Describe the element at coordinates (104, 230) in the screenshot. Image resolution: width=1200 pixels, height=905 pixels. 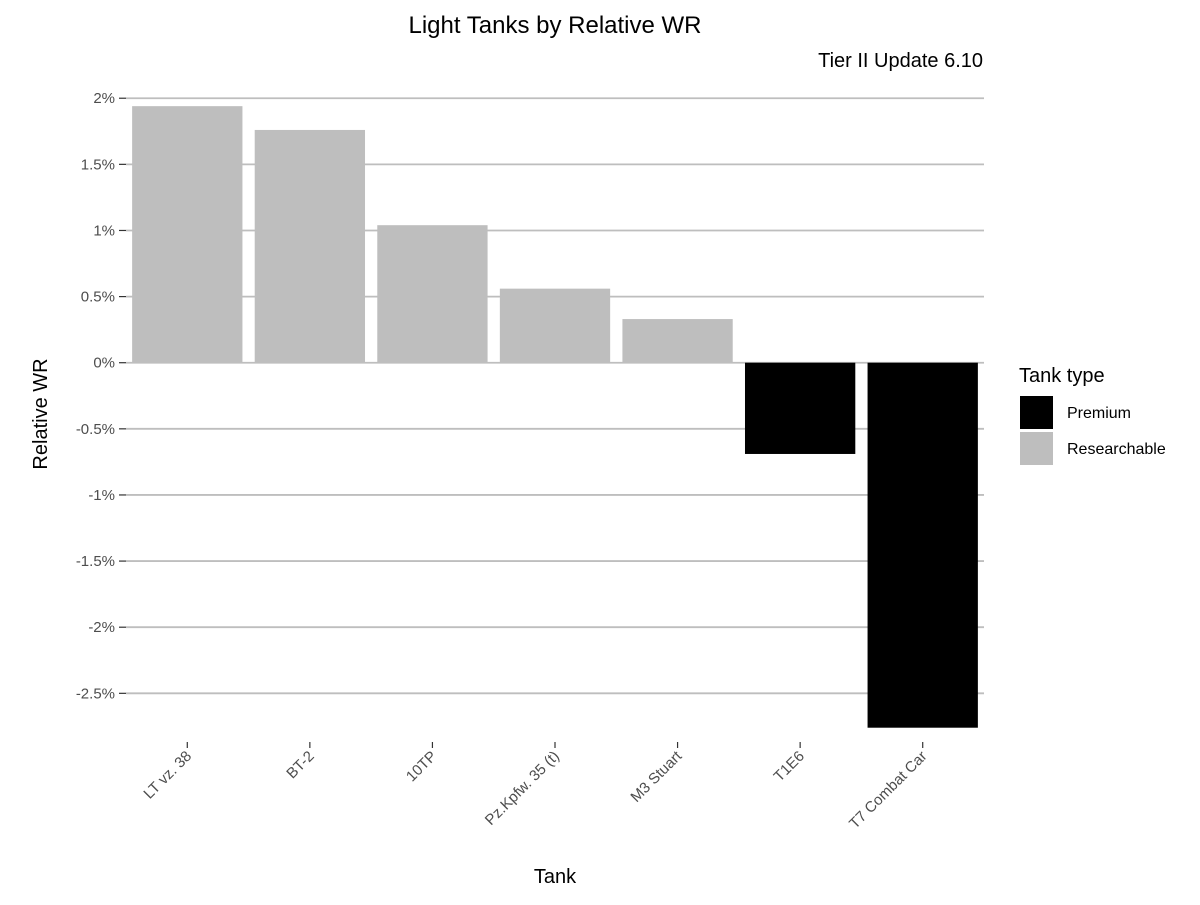
I see `y-tick-label: 1%` at that location.